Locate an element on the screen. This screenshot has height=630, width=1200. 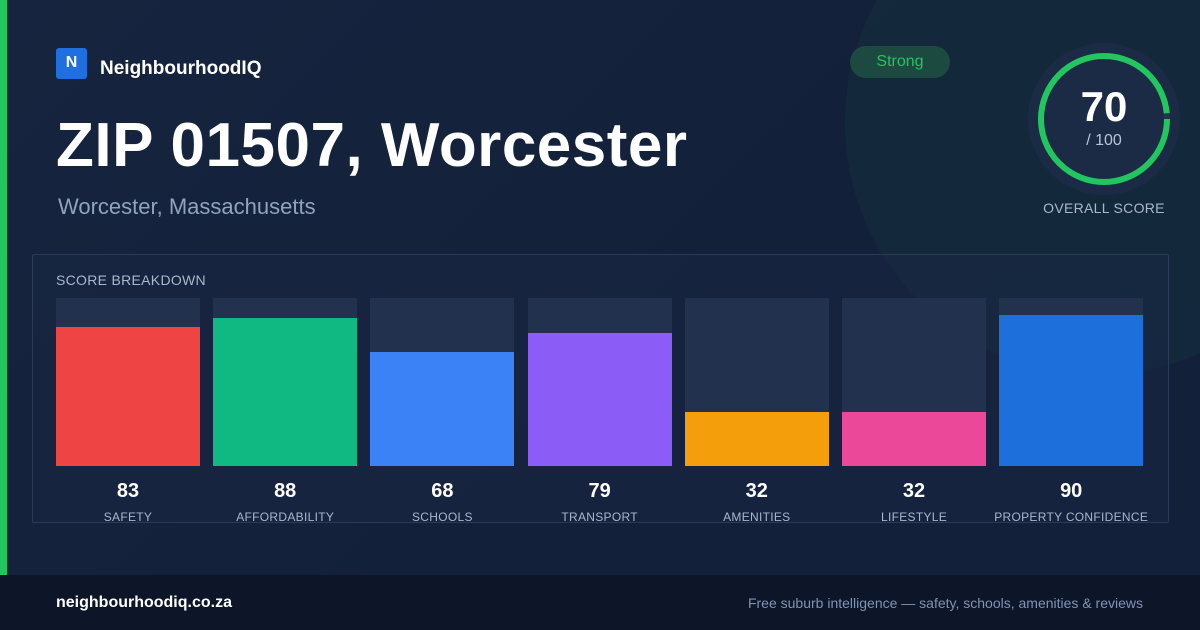
bar-category-label: LIFESTYLE is located at coordinates (914, 517).